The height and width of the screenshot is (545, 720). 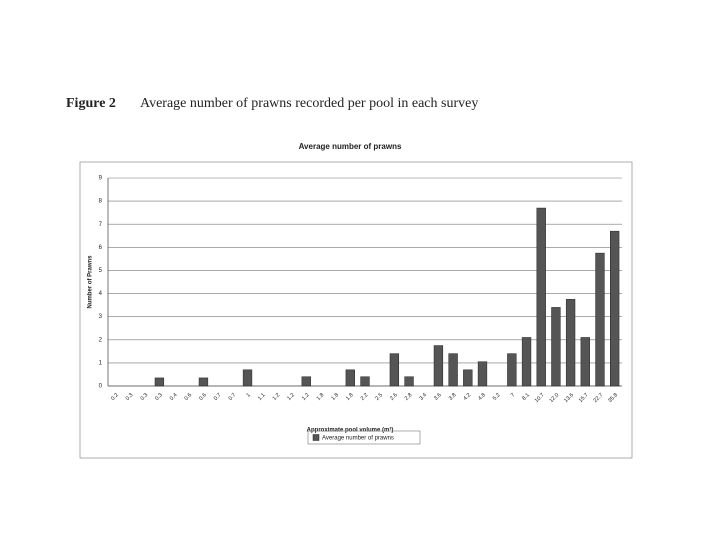 I want to click on legend-label: Average number of prawns, so click(x=358, y=439).